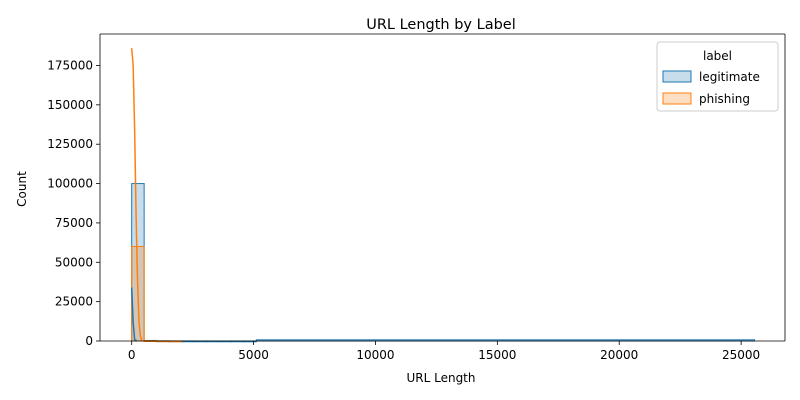 The width and height of the screenshot is (800, 400). I want to click on y-tick-label-2: 50000, so click(74, 262).